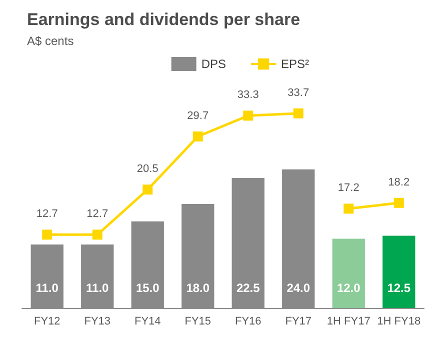  Describe the element at coordinates (349, 188) in the screenshot. I see `data-label: 17.2` at that location.